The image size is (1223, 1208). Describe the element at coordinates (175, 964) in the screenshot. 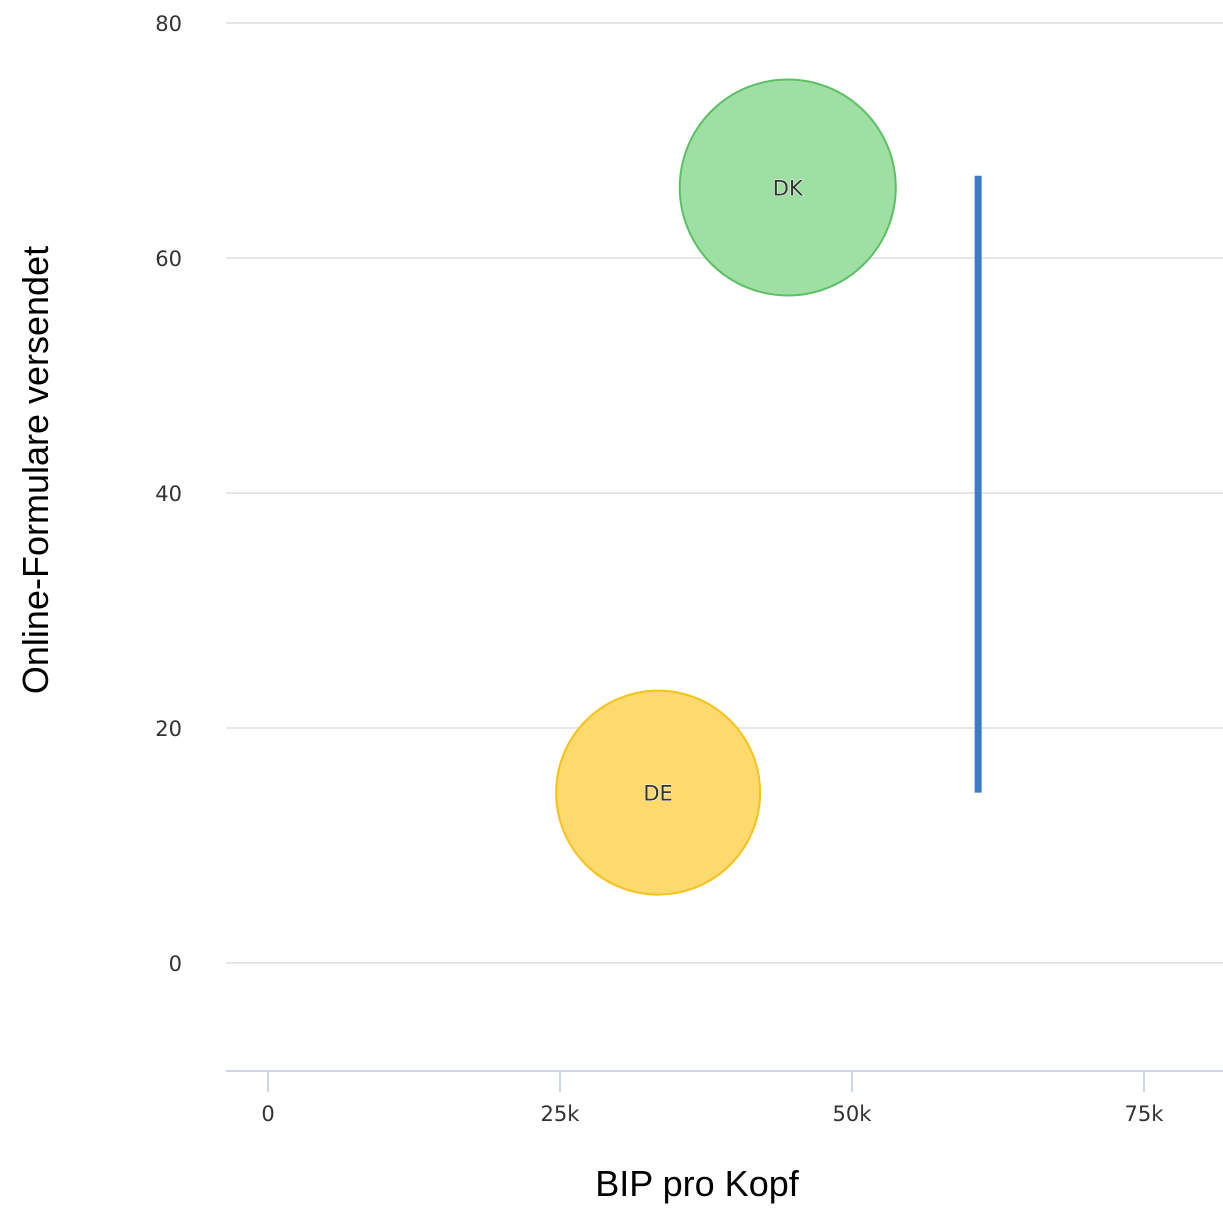

I see `y-tick-label: 0` at that location.